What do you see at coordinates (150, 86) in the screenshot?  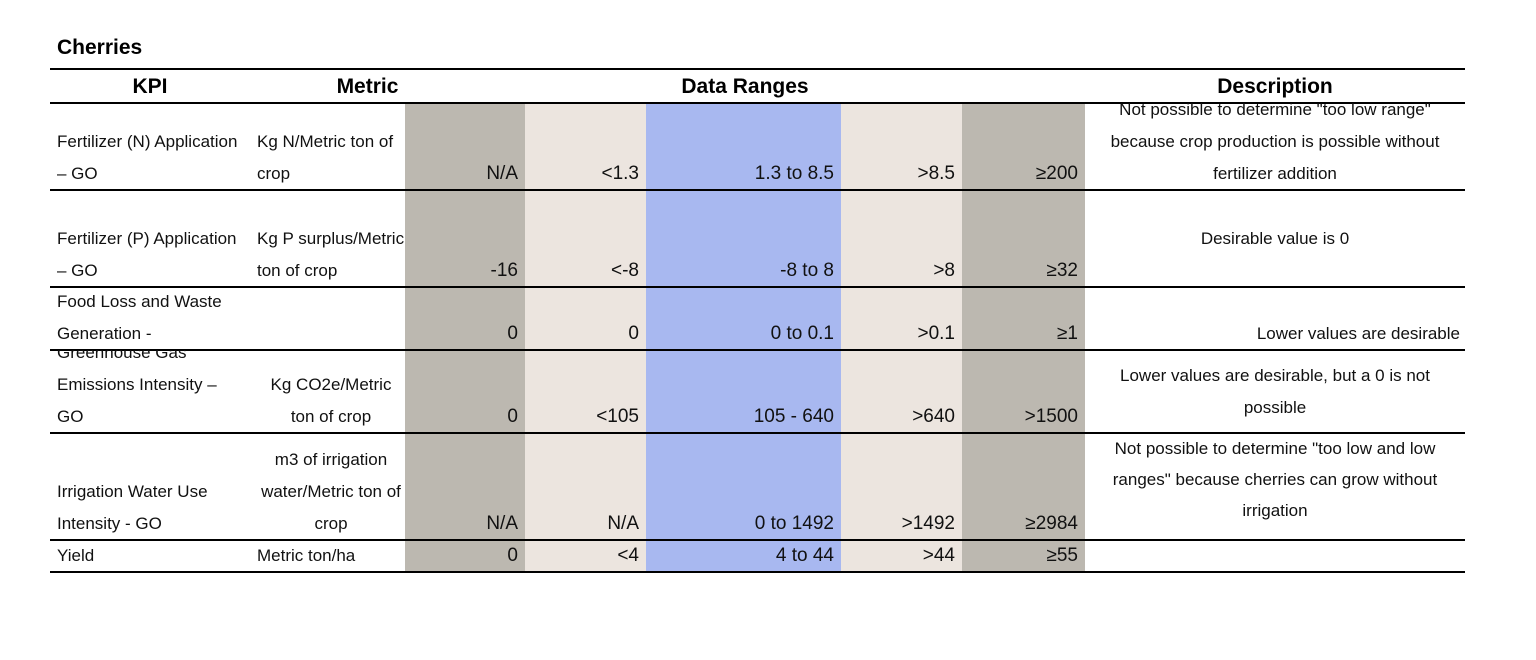 I see `header: KPI` at bounding box center [150, 86].